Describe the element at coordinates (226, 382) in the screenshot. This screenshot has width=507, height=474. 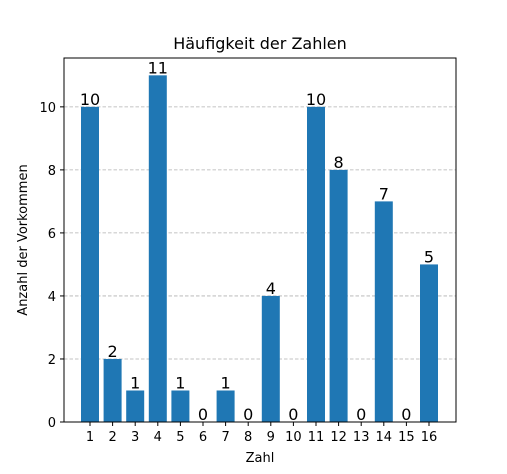
I see `data-label-7: 1` at that location.